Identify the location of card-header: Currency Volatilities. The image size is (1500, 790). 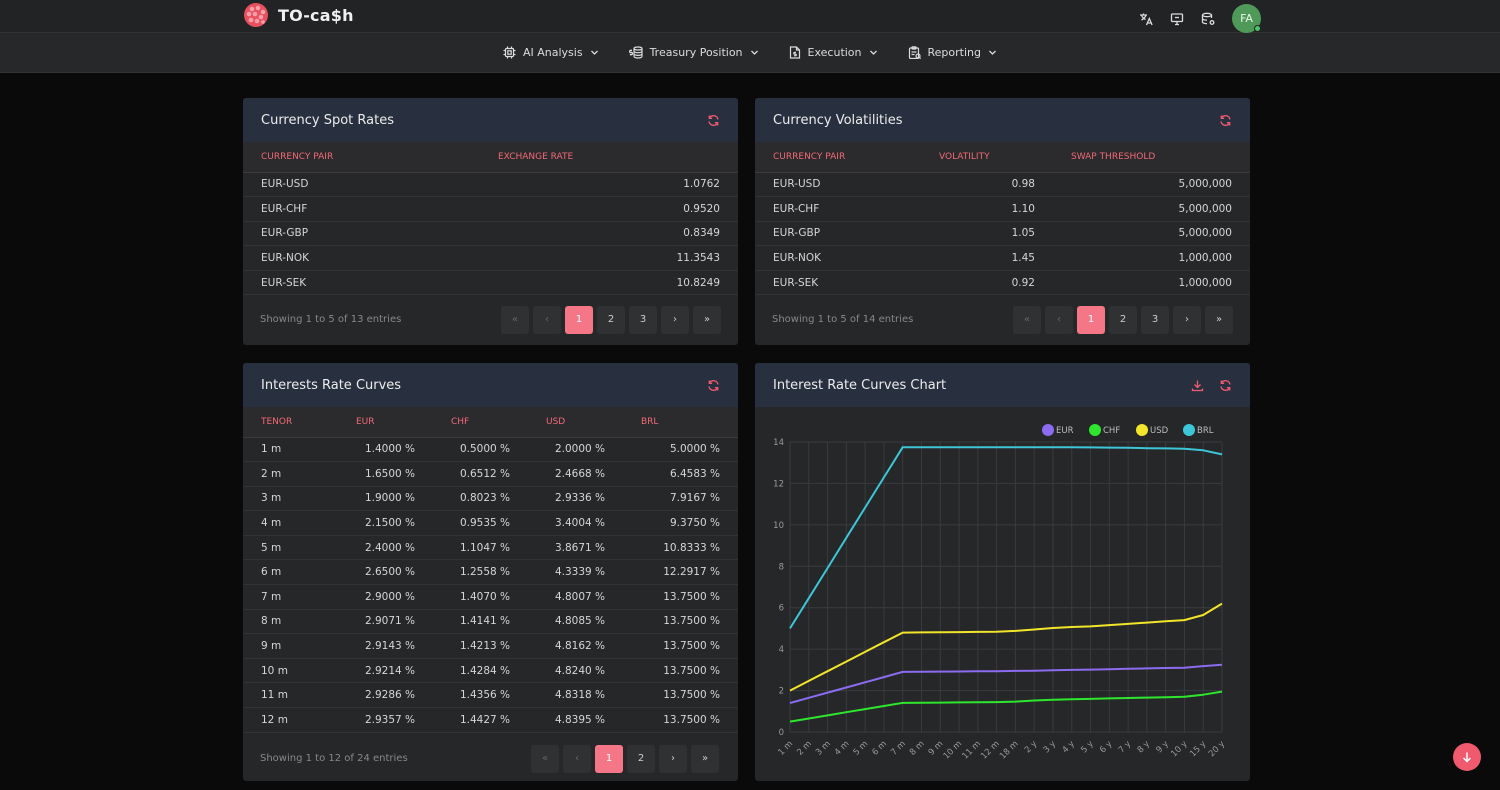
(1002, 120).